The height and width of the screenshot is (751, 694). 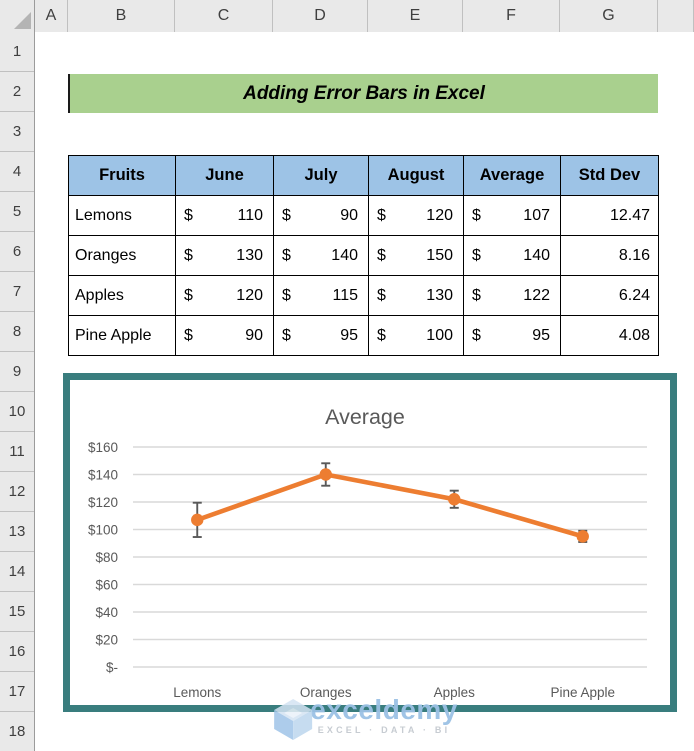 I want to click on cell-june-value: $110, so click(x=224, y=215).